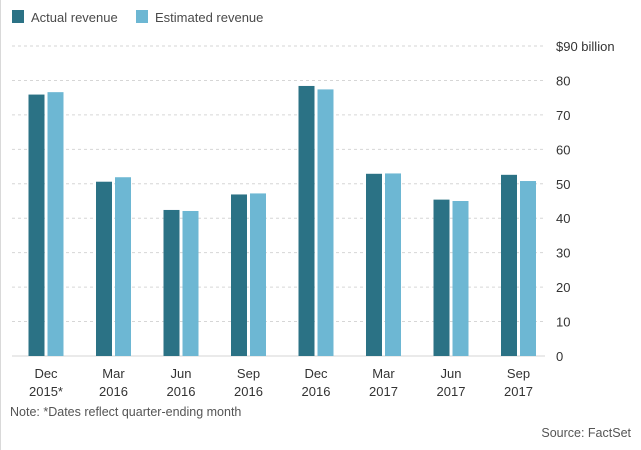 The height and width of the screenshot is (450, 641). Describe the element at coordinates (316, 382) in the screenshot. I see `x-tick-label: Dec 2016` at that location.